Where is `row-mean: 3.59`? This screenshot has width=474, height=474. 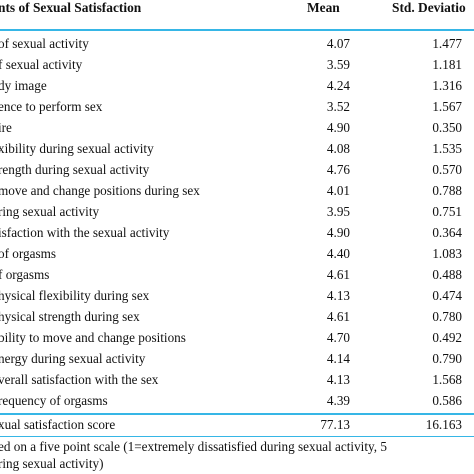
row-mean: 3.59 is located at coordinates (338, 64).